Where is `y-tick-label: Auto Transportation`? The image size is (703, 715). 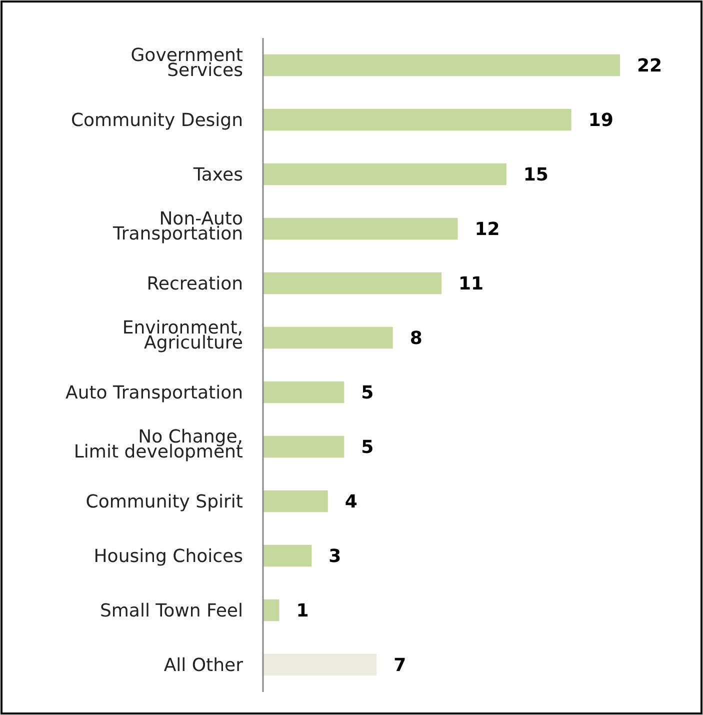
y-tick-label: Auto Transportation is located at coordinates (154, 393).